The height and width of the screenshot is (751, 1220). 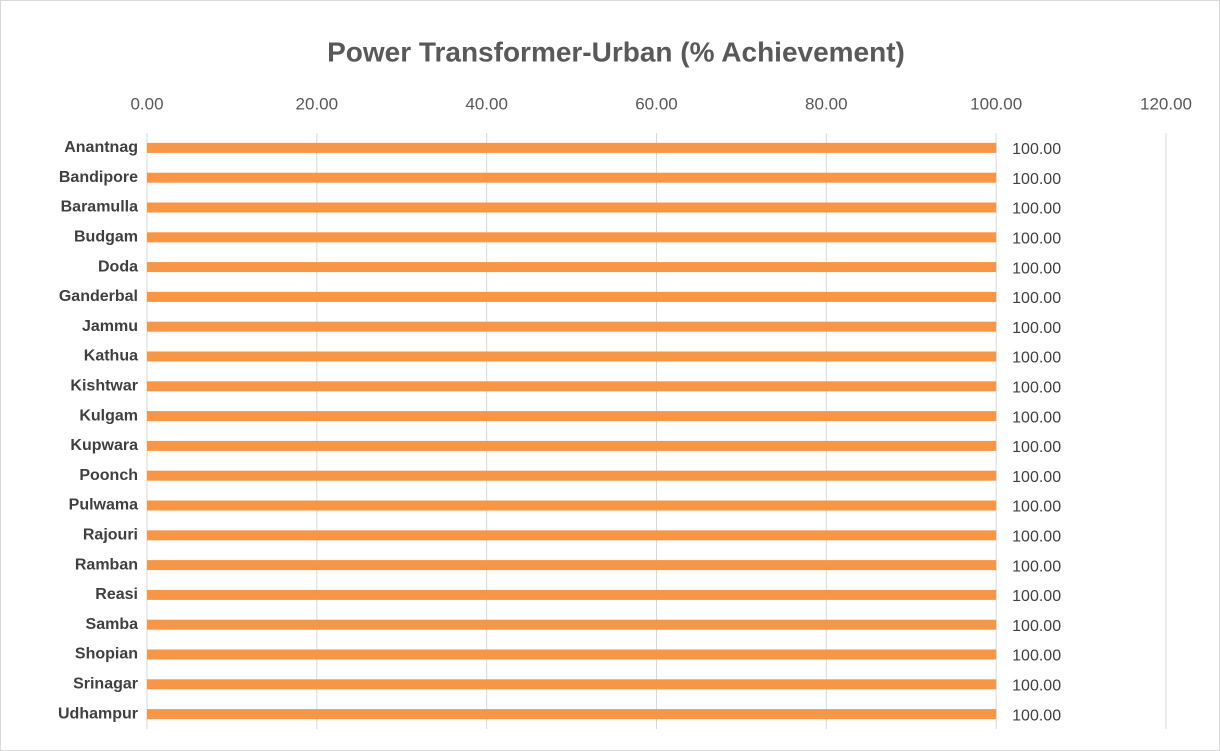 I want to click on y-tick-label: Kupwara, so click(x=104, y=445).